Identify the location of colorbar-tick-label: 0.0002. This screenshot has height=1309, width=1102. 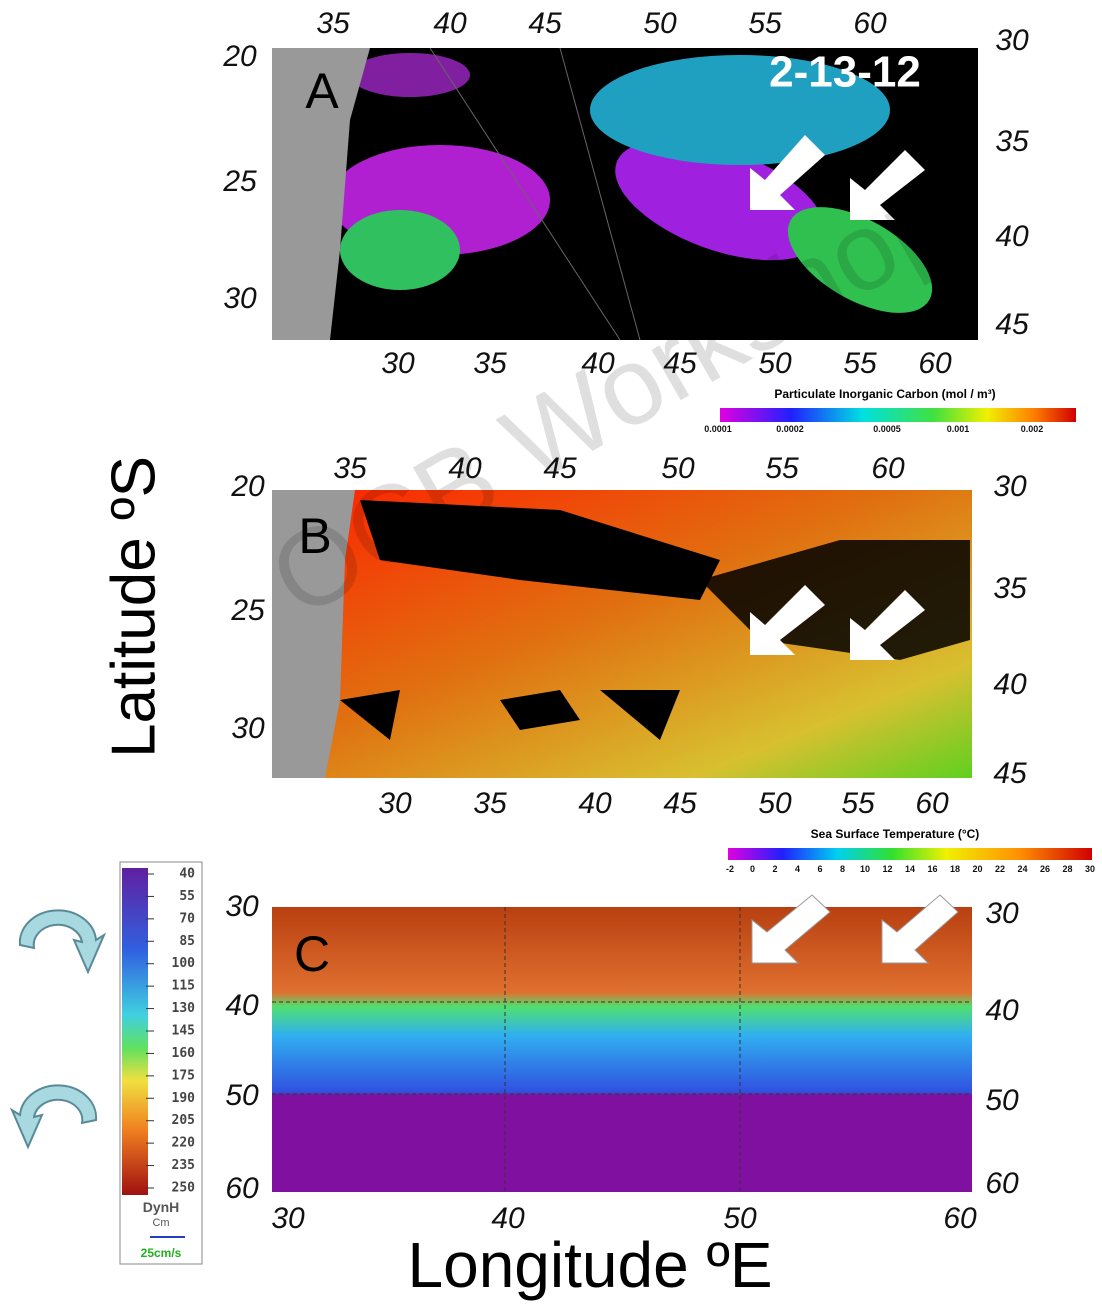
(790, 429).